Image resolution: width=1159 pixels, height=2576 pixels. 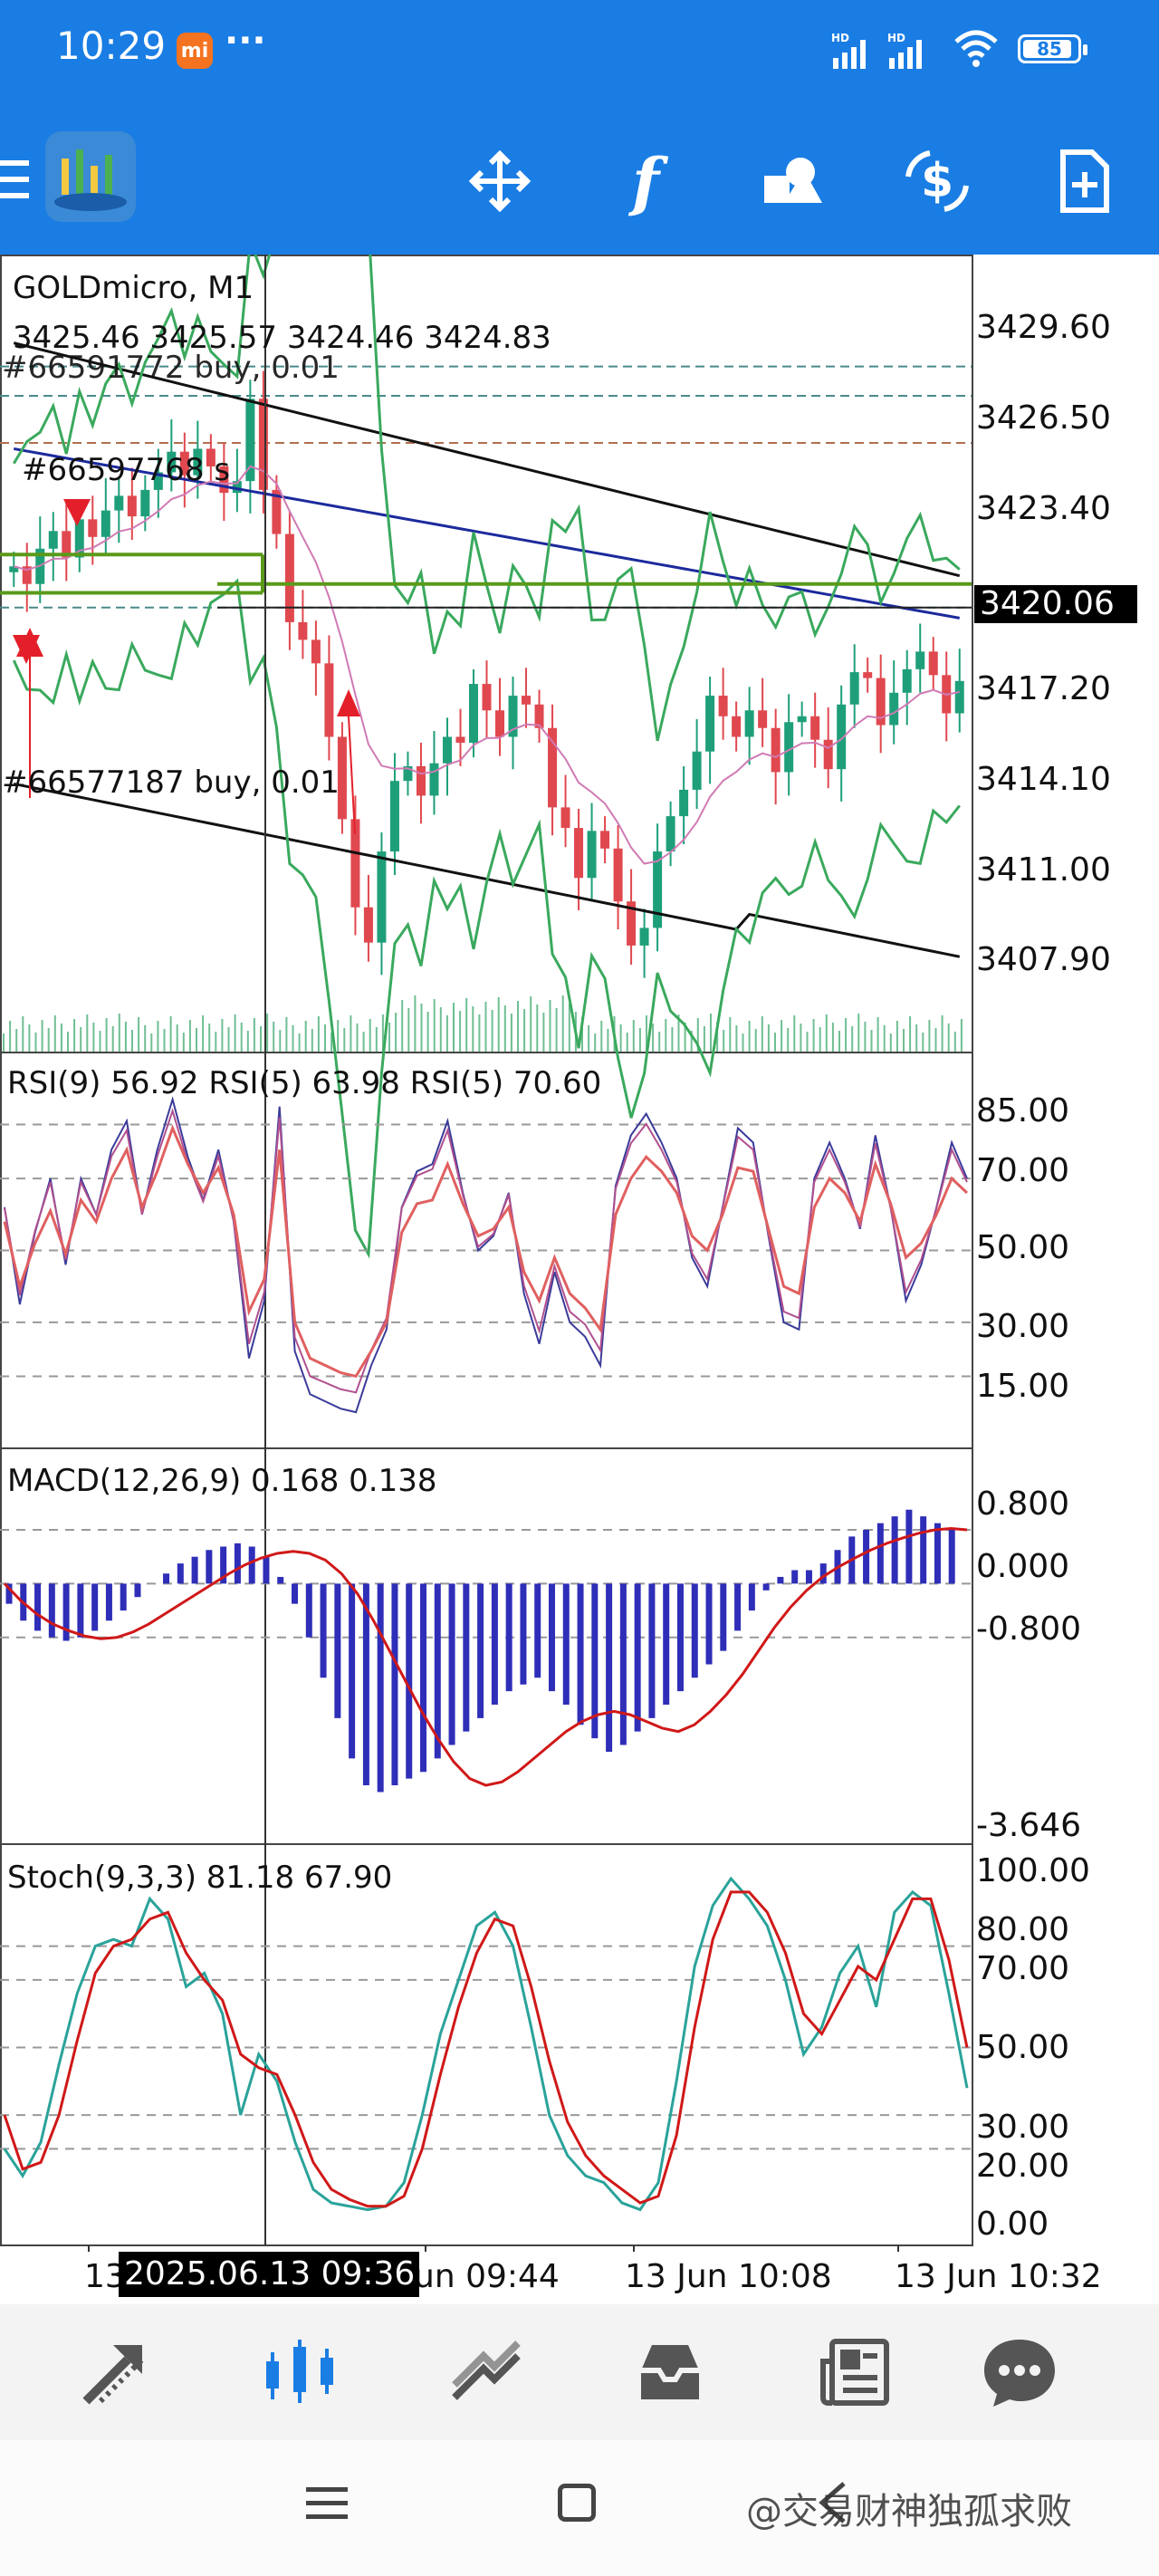 I want to click on order-label-2: #66597768 s, so click(x=127, y=470).